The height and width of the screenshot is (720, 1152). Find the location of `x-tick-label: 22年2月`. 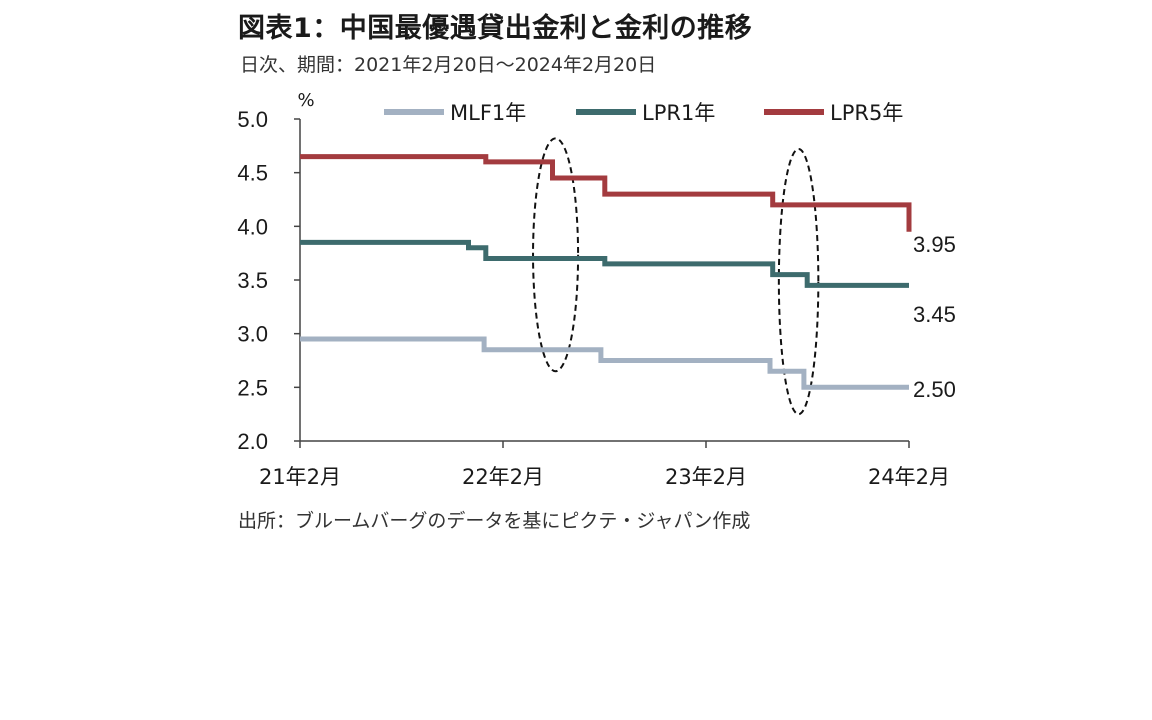

x-tick-label: 22年2月 is located at coordinates (503, 477).